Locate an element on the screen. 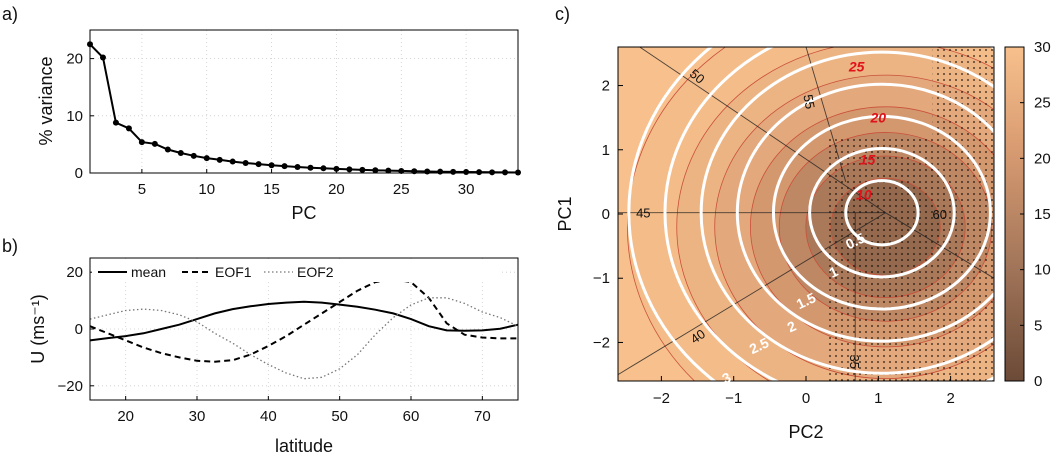  colorbar-tick-label: 15 is located at coordinates (1042, 214).